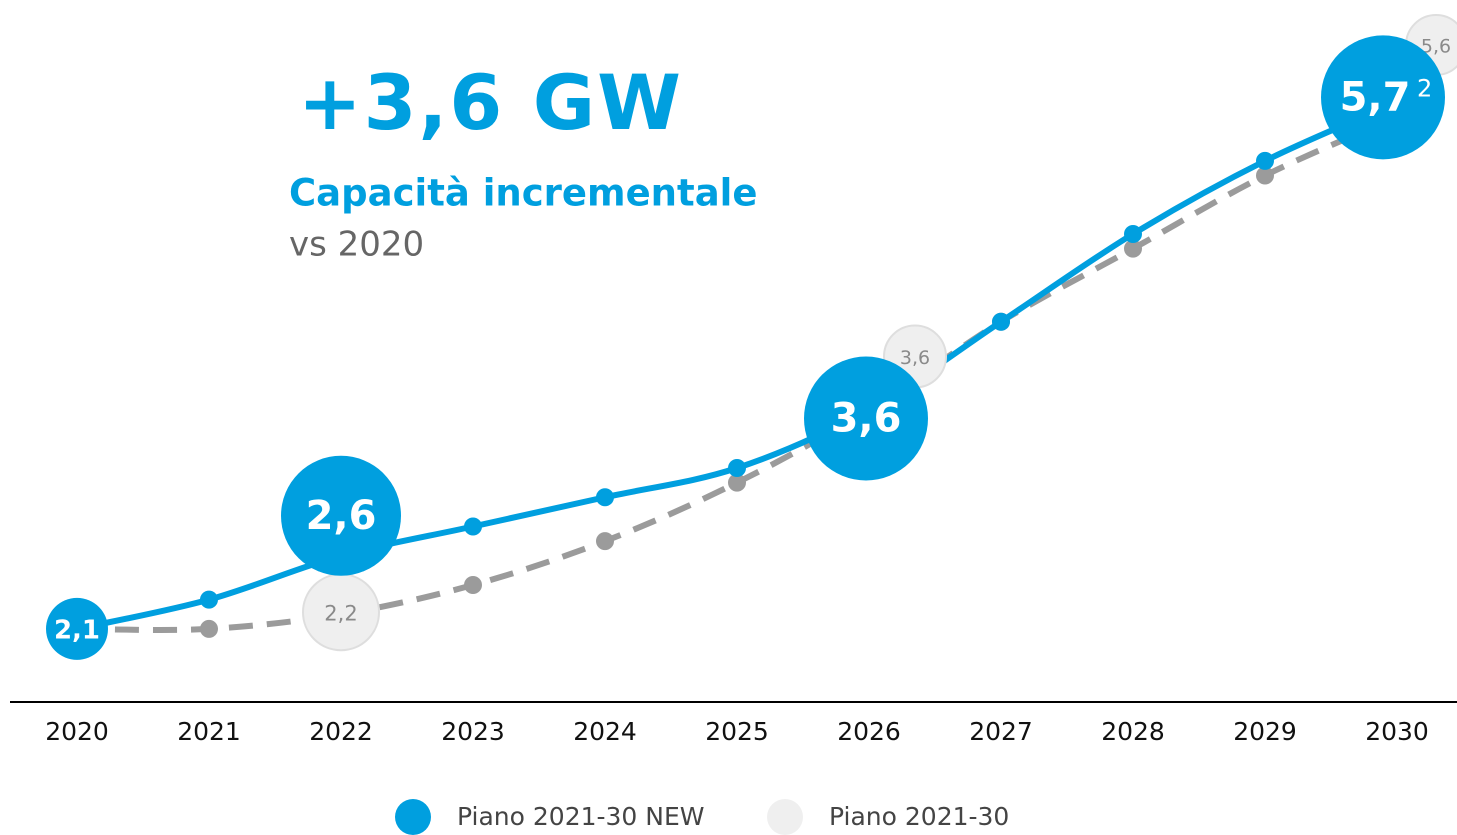 The height and width of the screenshot is (835, 1457). I want to click on x-tick-label: 2029, so click(1265, 731).